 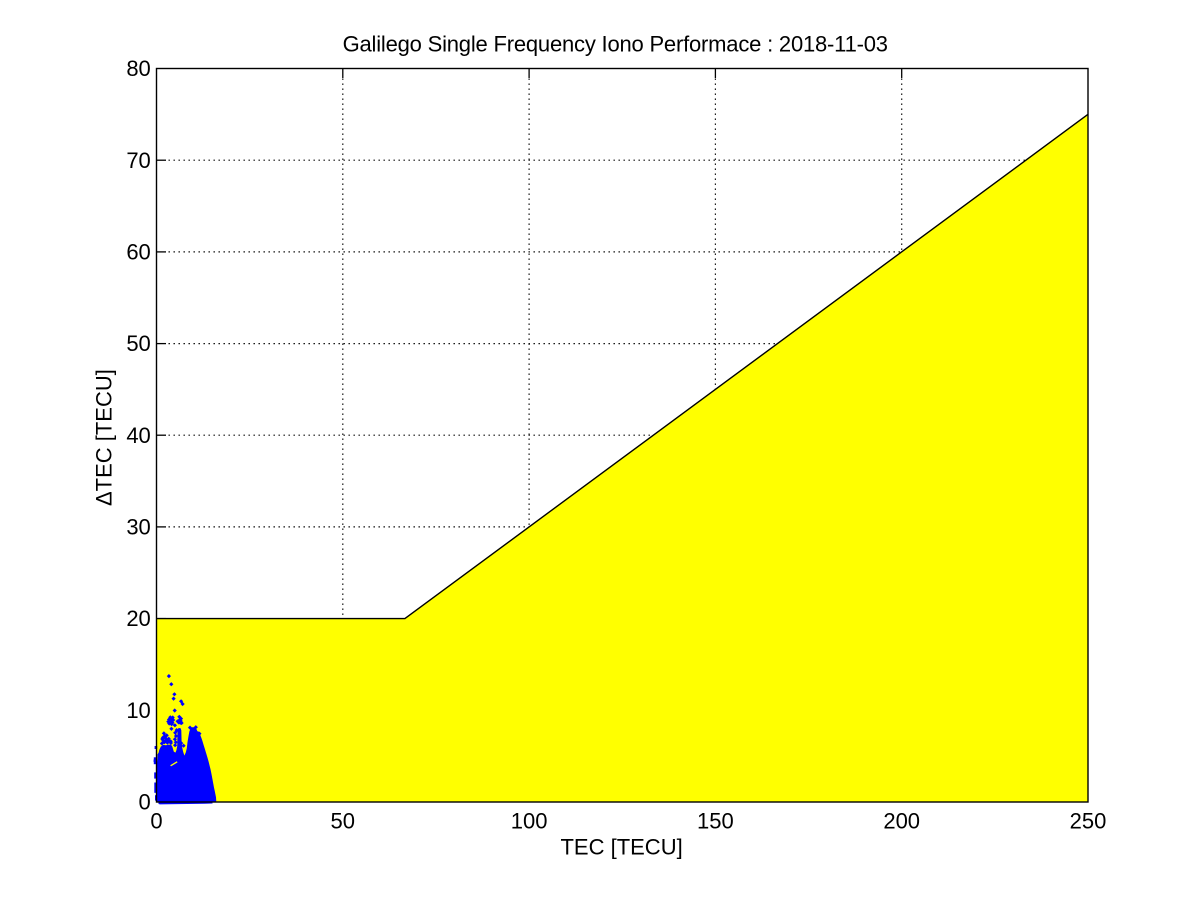 What do you see at coordinates (138, 435) in the screenshot?
I see `svg-text: 40` at bounding box center [138, 435].